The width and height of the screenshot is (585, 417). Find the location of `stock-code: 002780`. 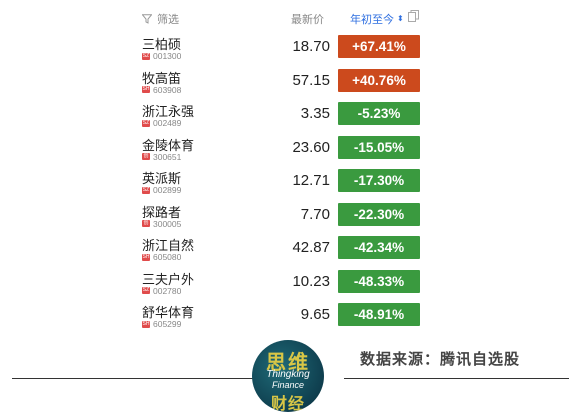

stock-code: 002780 is located at coordinates (167, 290).